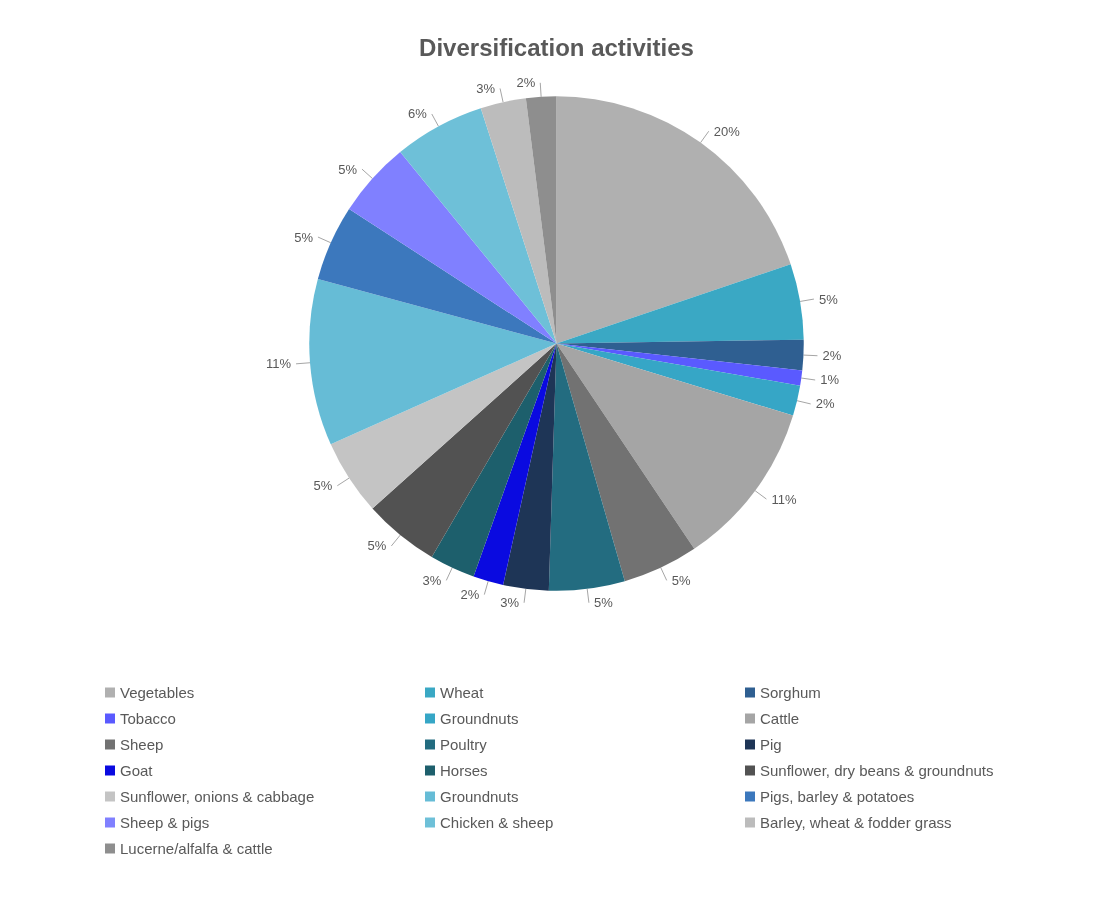  What do you see at coordinates (196, 848) in the screenshot?
I see `legend-label: Lucerne/alfalfa & cattle` at bounding box center [196, 848].